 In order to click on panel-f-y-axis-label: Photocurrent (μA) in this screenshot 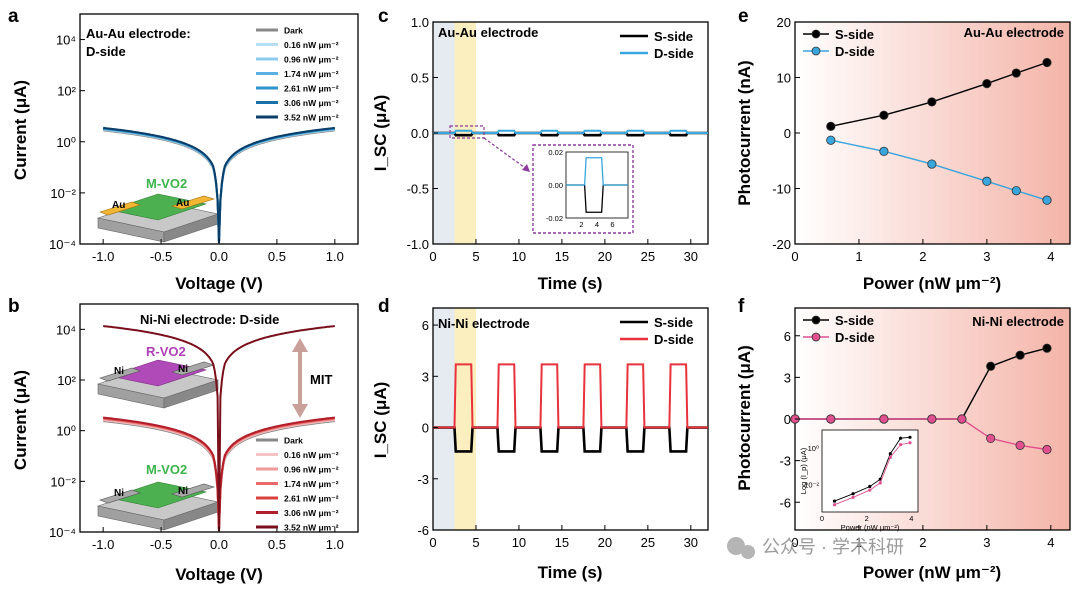, I will do `click(744, 417)`.